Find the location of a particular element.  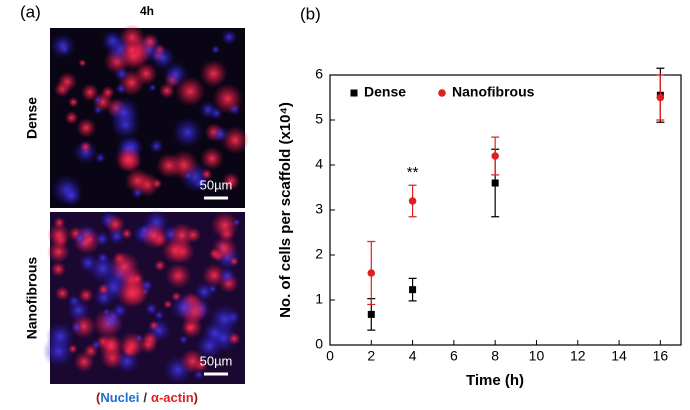

legend-label: Nanofibrous is located at coordinates (493, 92).